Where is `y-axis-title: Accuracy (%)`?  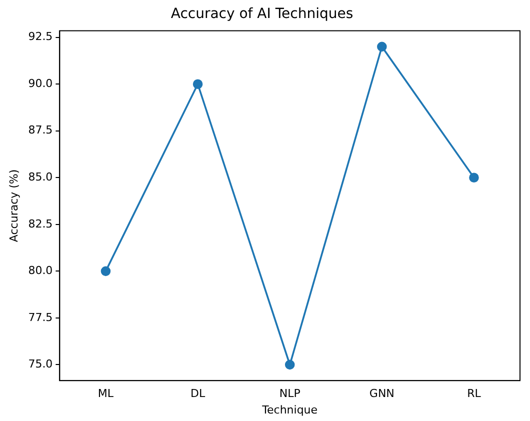
y-axis-title: Accuracy (%) is located at coordinates (13, 205).